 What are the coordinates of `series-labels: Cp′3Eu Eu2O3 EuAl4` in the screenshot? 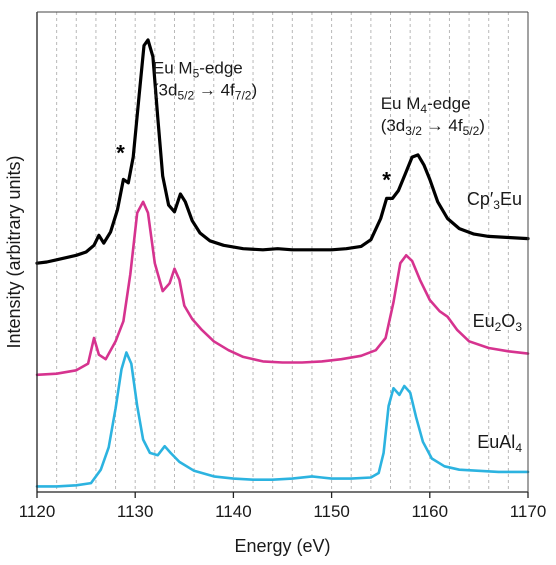 It's located at (494, 322).